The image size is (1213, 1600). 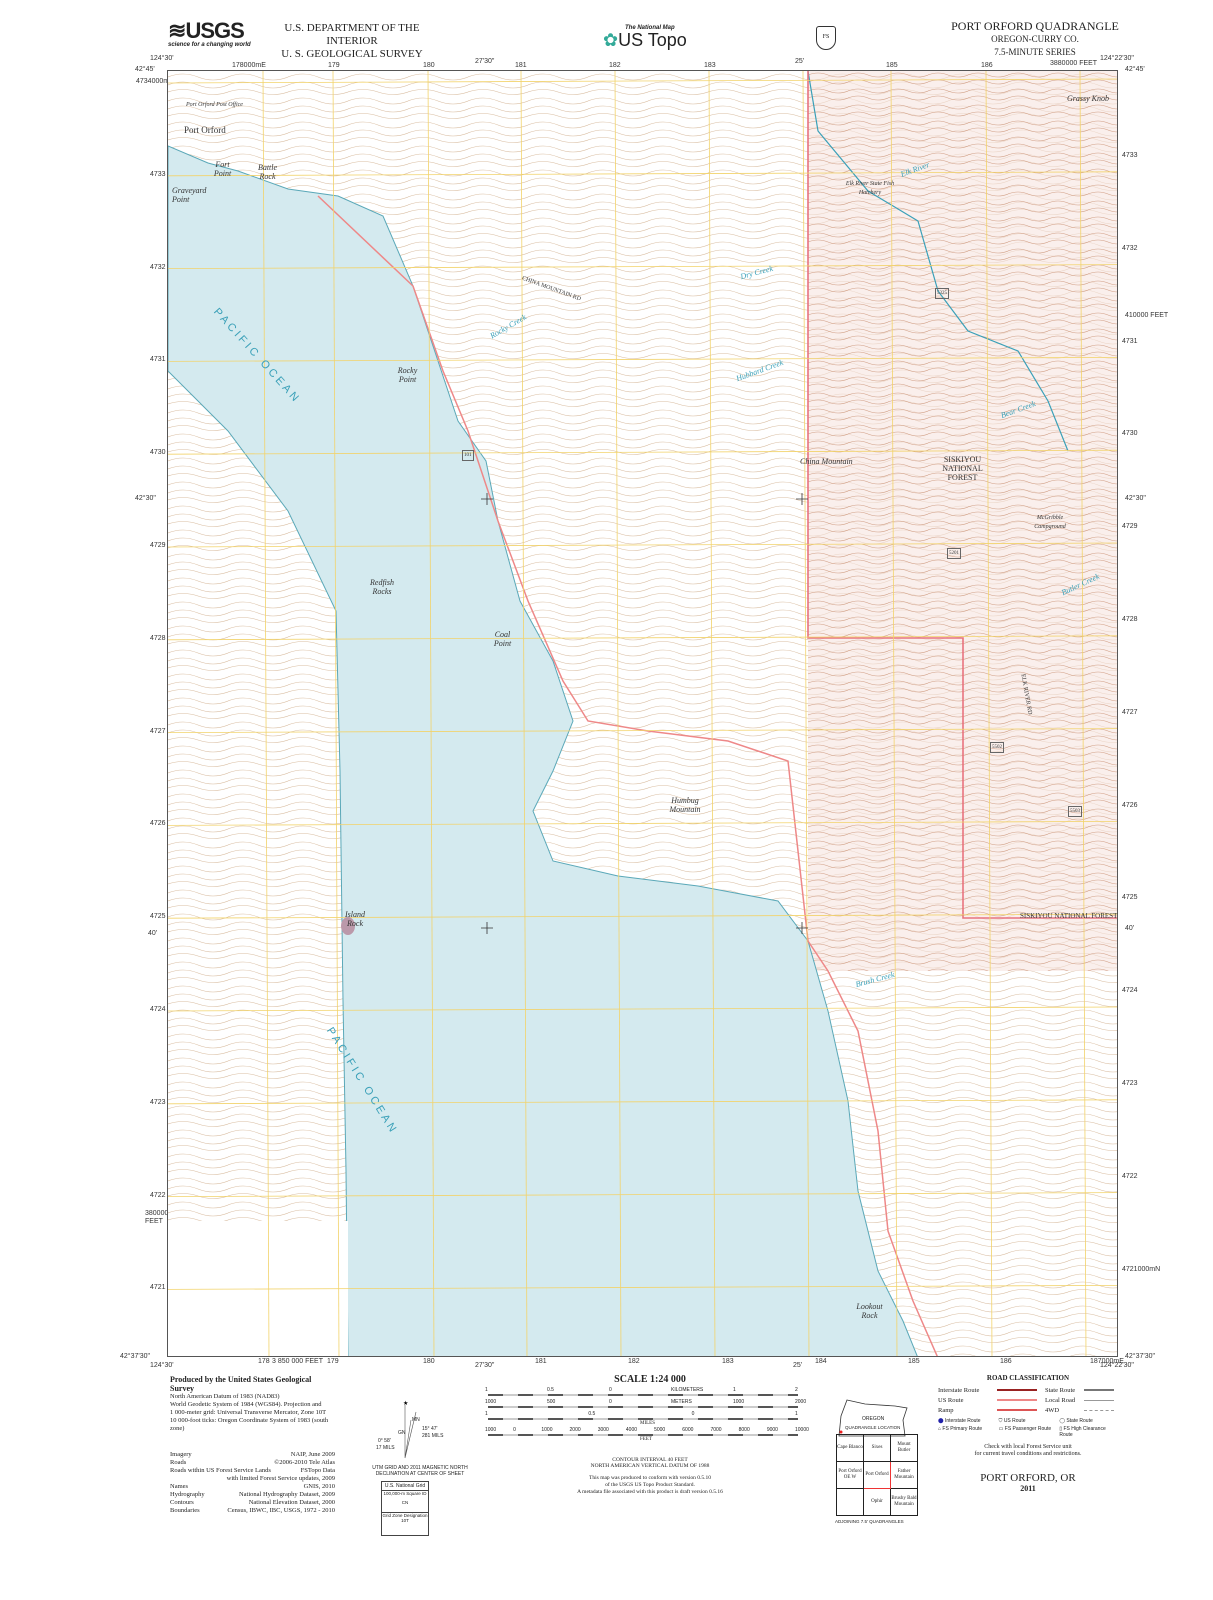 What do you see at coordinates (1147, 315) in the screenshot?
I see `feet-tick: 410000 FEET` at bounding box center [1147, 315].